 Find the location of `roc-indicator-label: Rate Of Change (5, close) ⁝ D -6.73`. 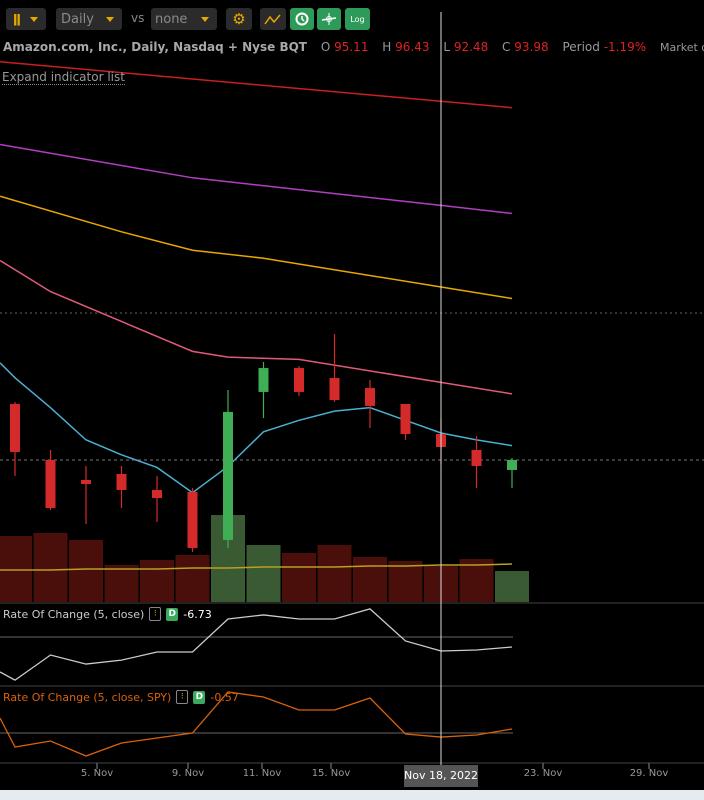

roc-indicator-label: Rate Of Change (5, close) ⁝ D -6.73 is located at coordinates (107, 614).